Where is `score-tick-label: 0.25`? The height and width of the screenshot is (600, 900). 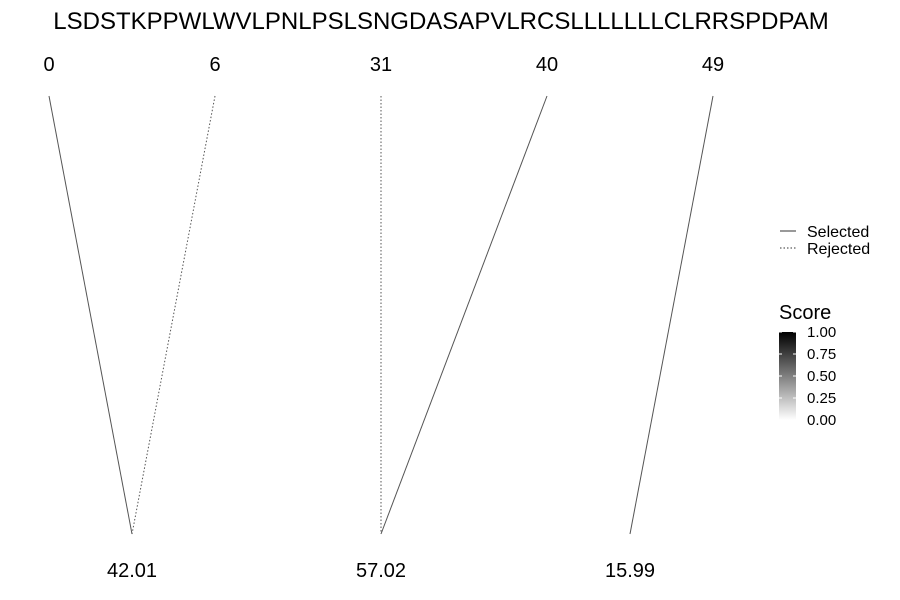 score-tick-label: 0.25 is located at coordinates (821, 398).